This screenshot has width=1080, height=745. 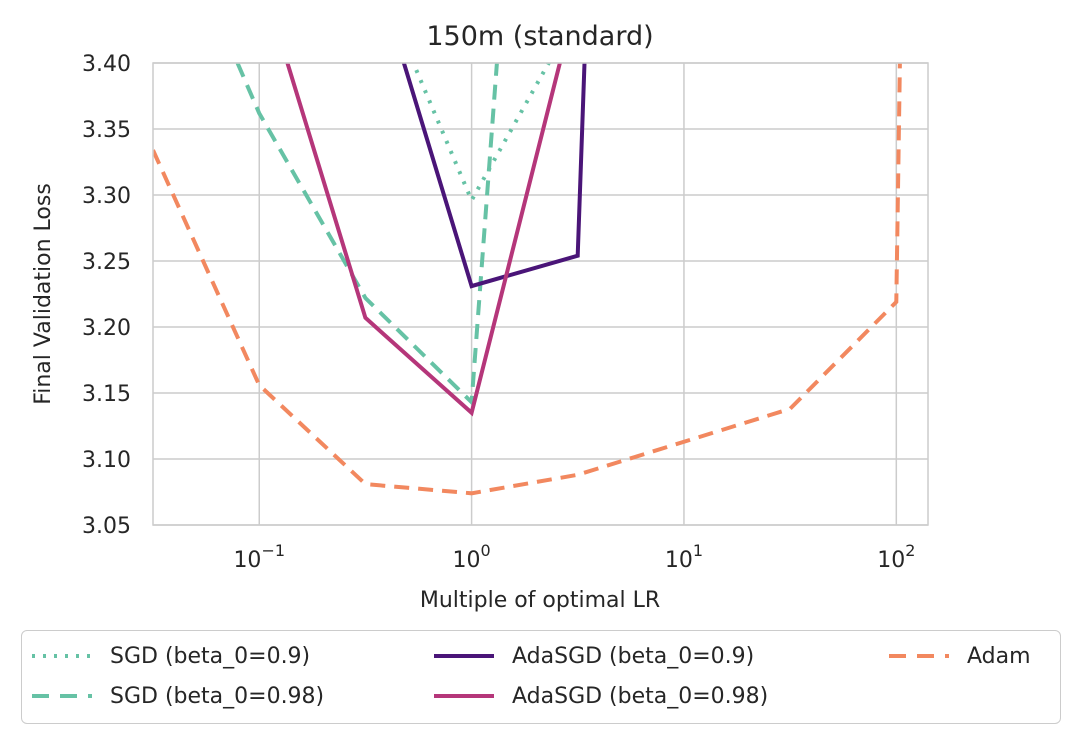 What do you see at coordinates (959, 656) in the screenshot?
I see `legend-item: Adam` at bounding box center [959, 656].